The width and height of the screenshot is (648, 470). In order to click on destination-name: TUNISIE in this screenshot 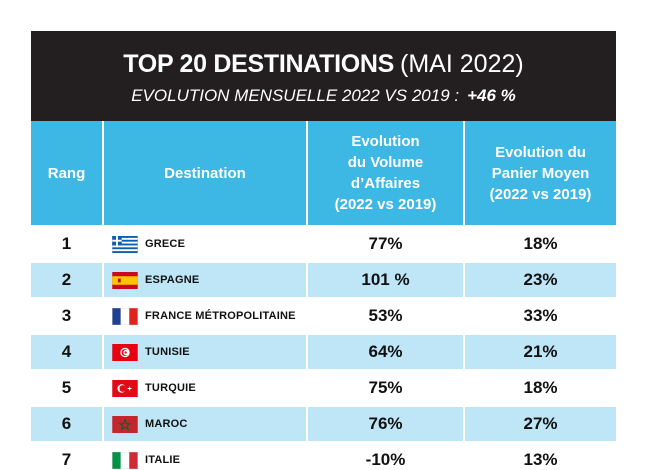, I will do `click(167, 352)`.